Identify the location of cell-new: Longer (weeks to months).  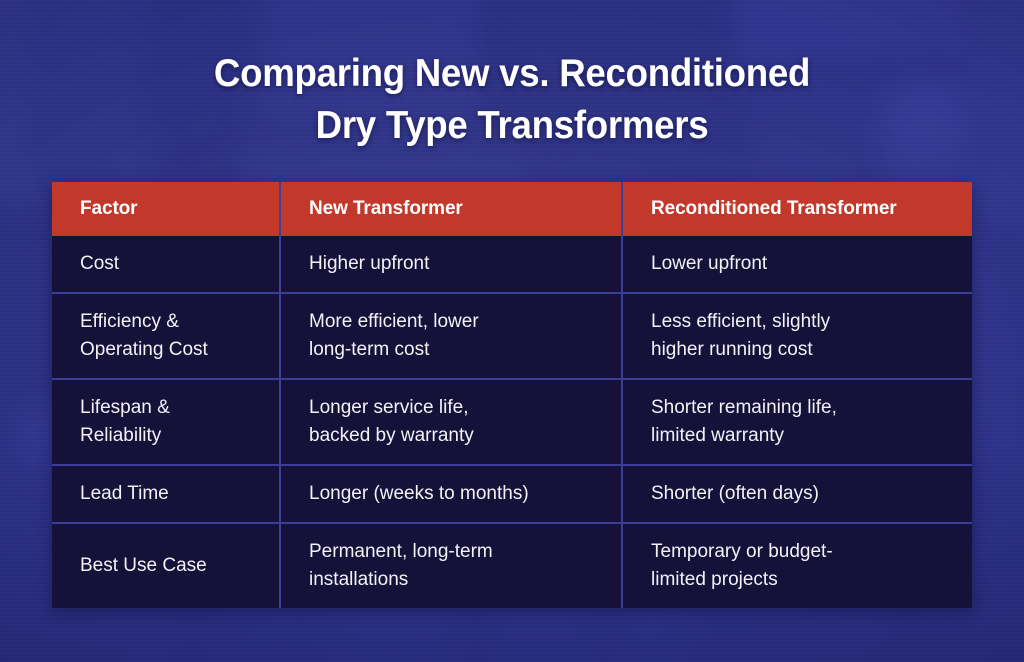
(451, 494).